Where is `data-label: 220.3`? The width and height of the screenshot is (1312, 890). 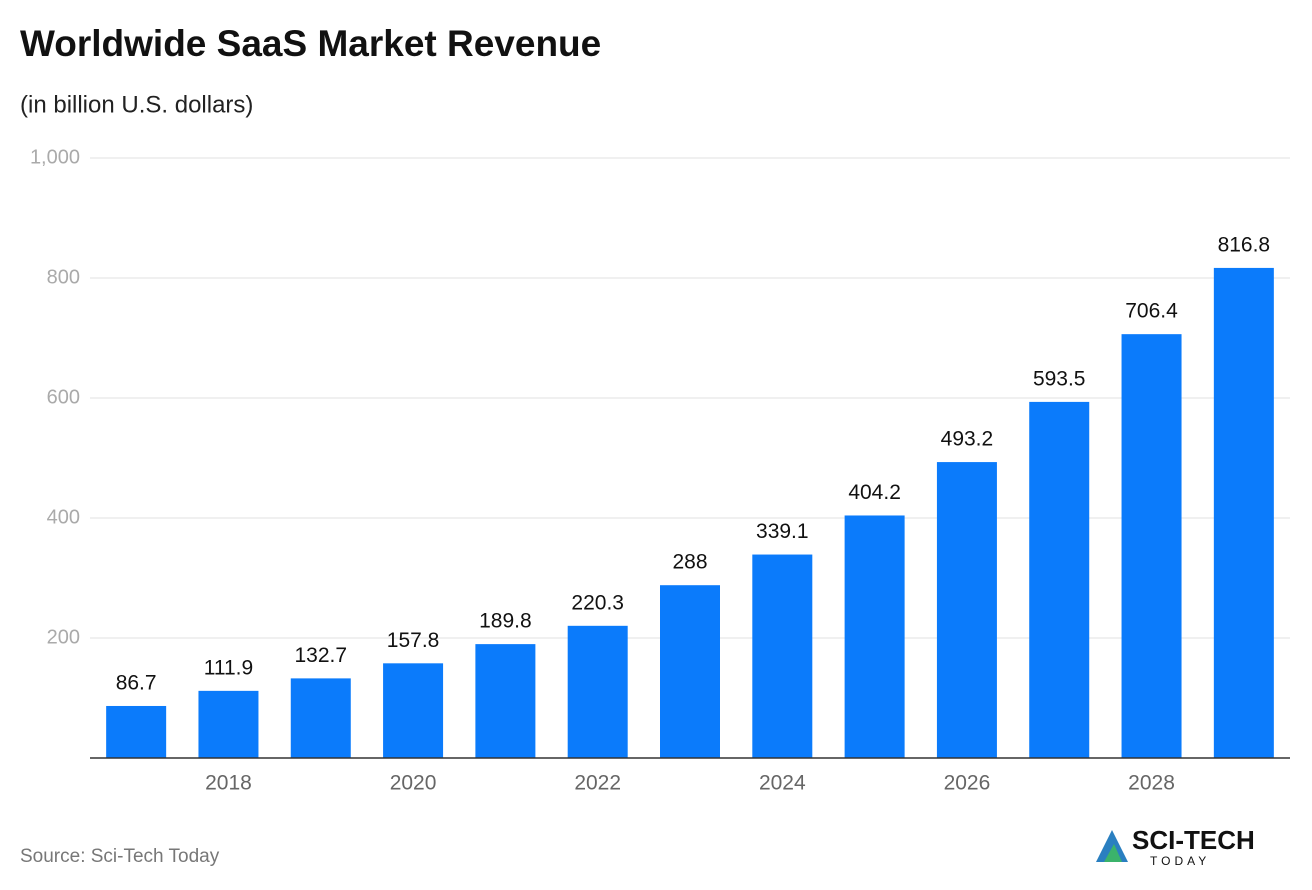 data-label: 220.3 is located at coordinates (597, 602).